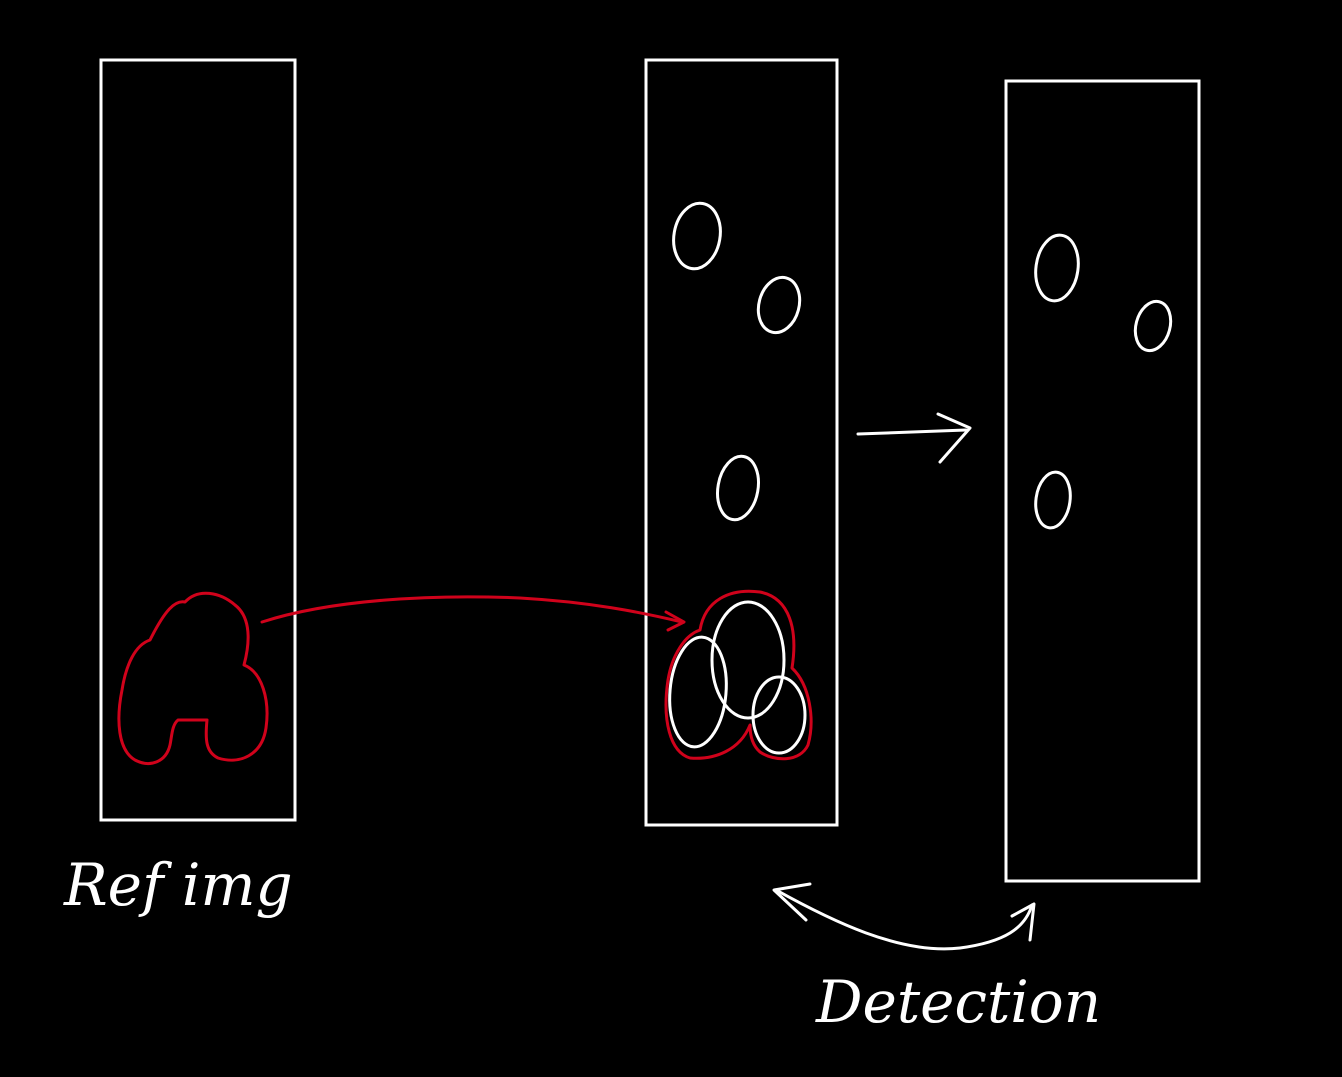 This screenshot has width=1342, height=1077. What do you see at coordinates (958, 1002) in the screenshot?
I see `detection-label: Detection` at bounding box center [958, 1002].